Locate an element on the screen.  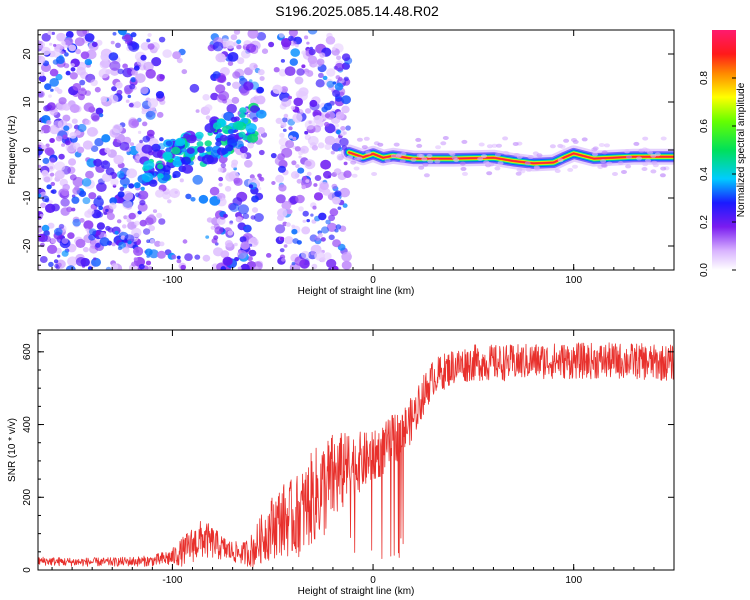
y-tick-label: 0 is located at coordinates (27, 150).